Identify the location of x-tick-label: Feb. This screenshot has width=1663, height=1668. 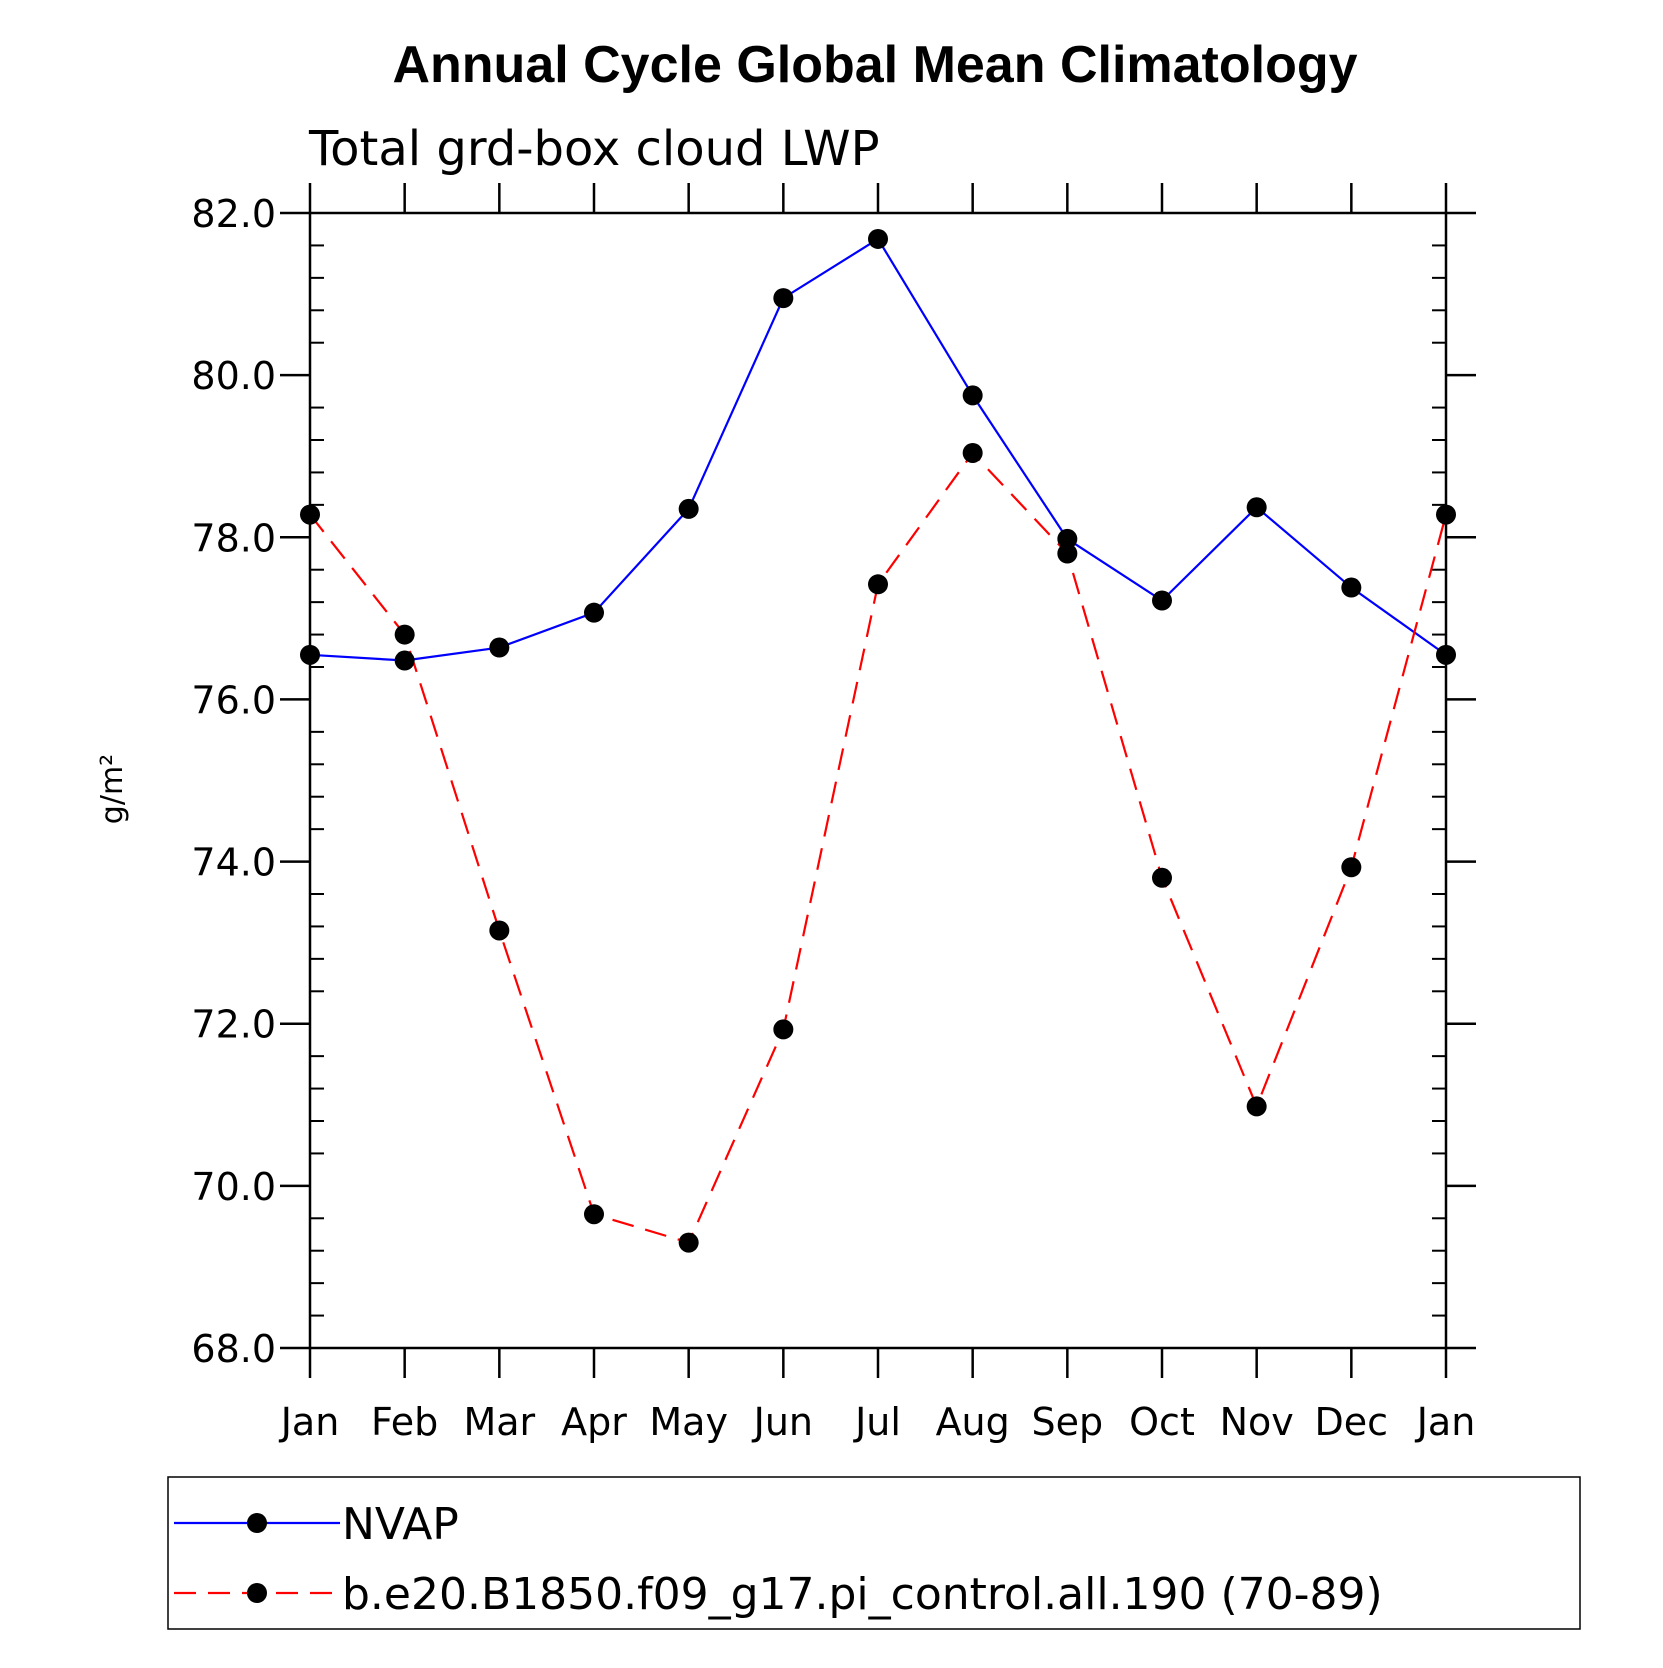
(404, 1422).